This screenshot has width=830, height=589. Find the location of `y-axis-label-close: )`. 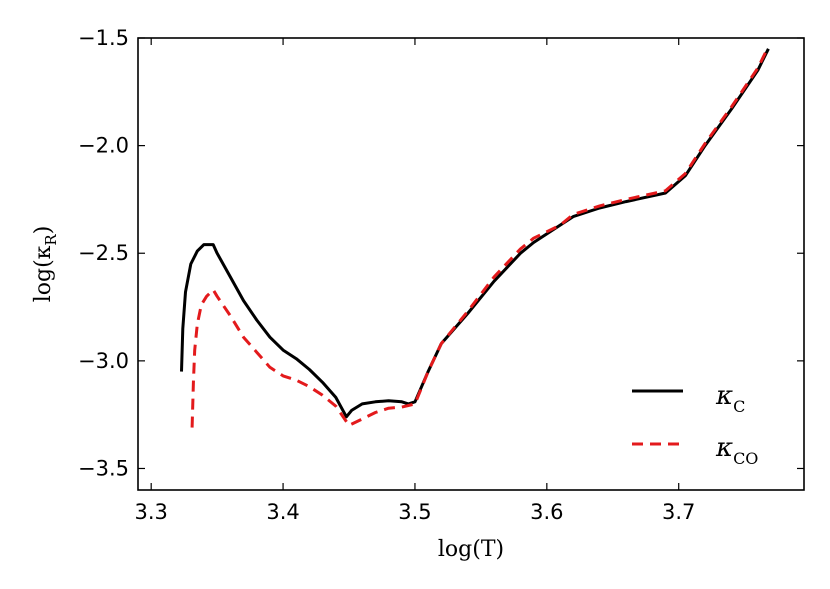

y-axis-label-close: ) is located at coordinates (43, 230).